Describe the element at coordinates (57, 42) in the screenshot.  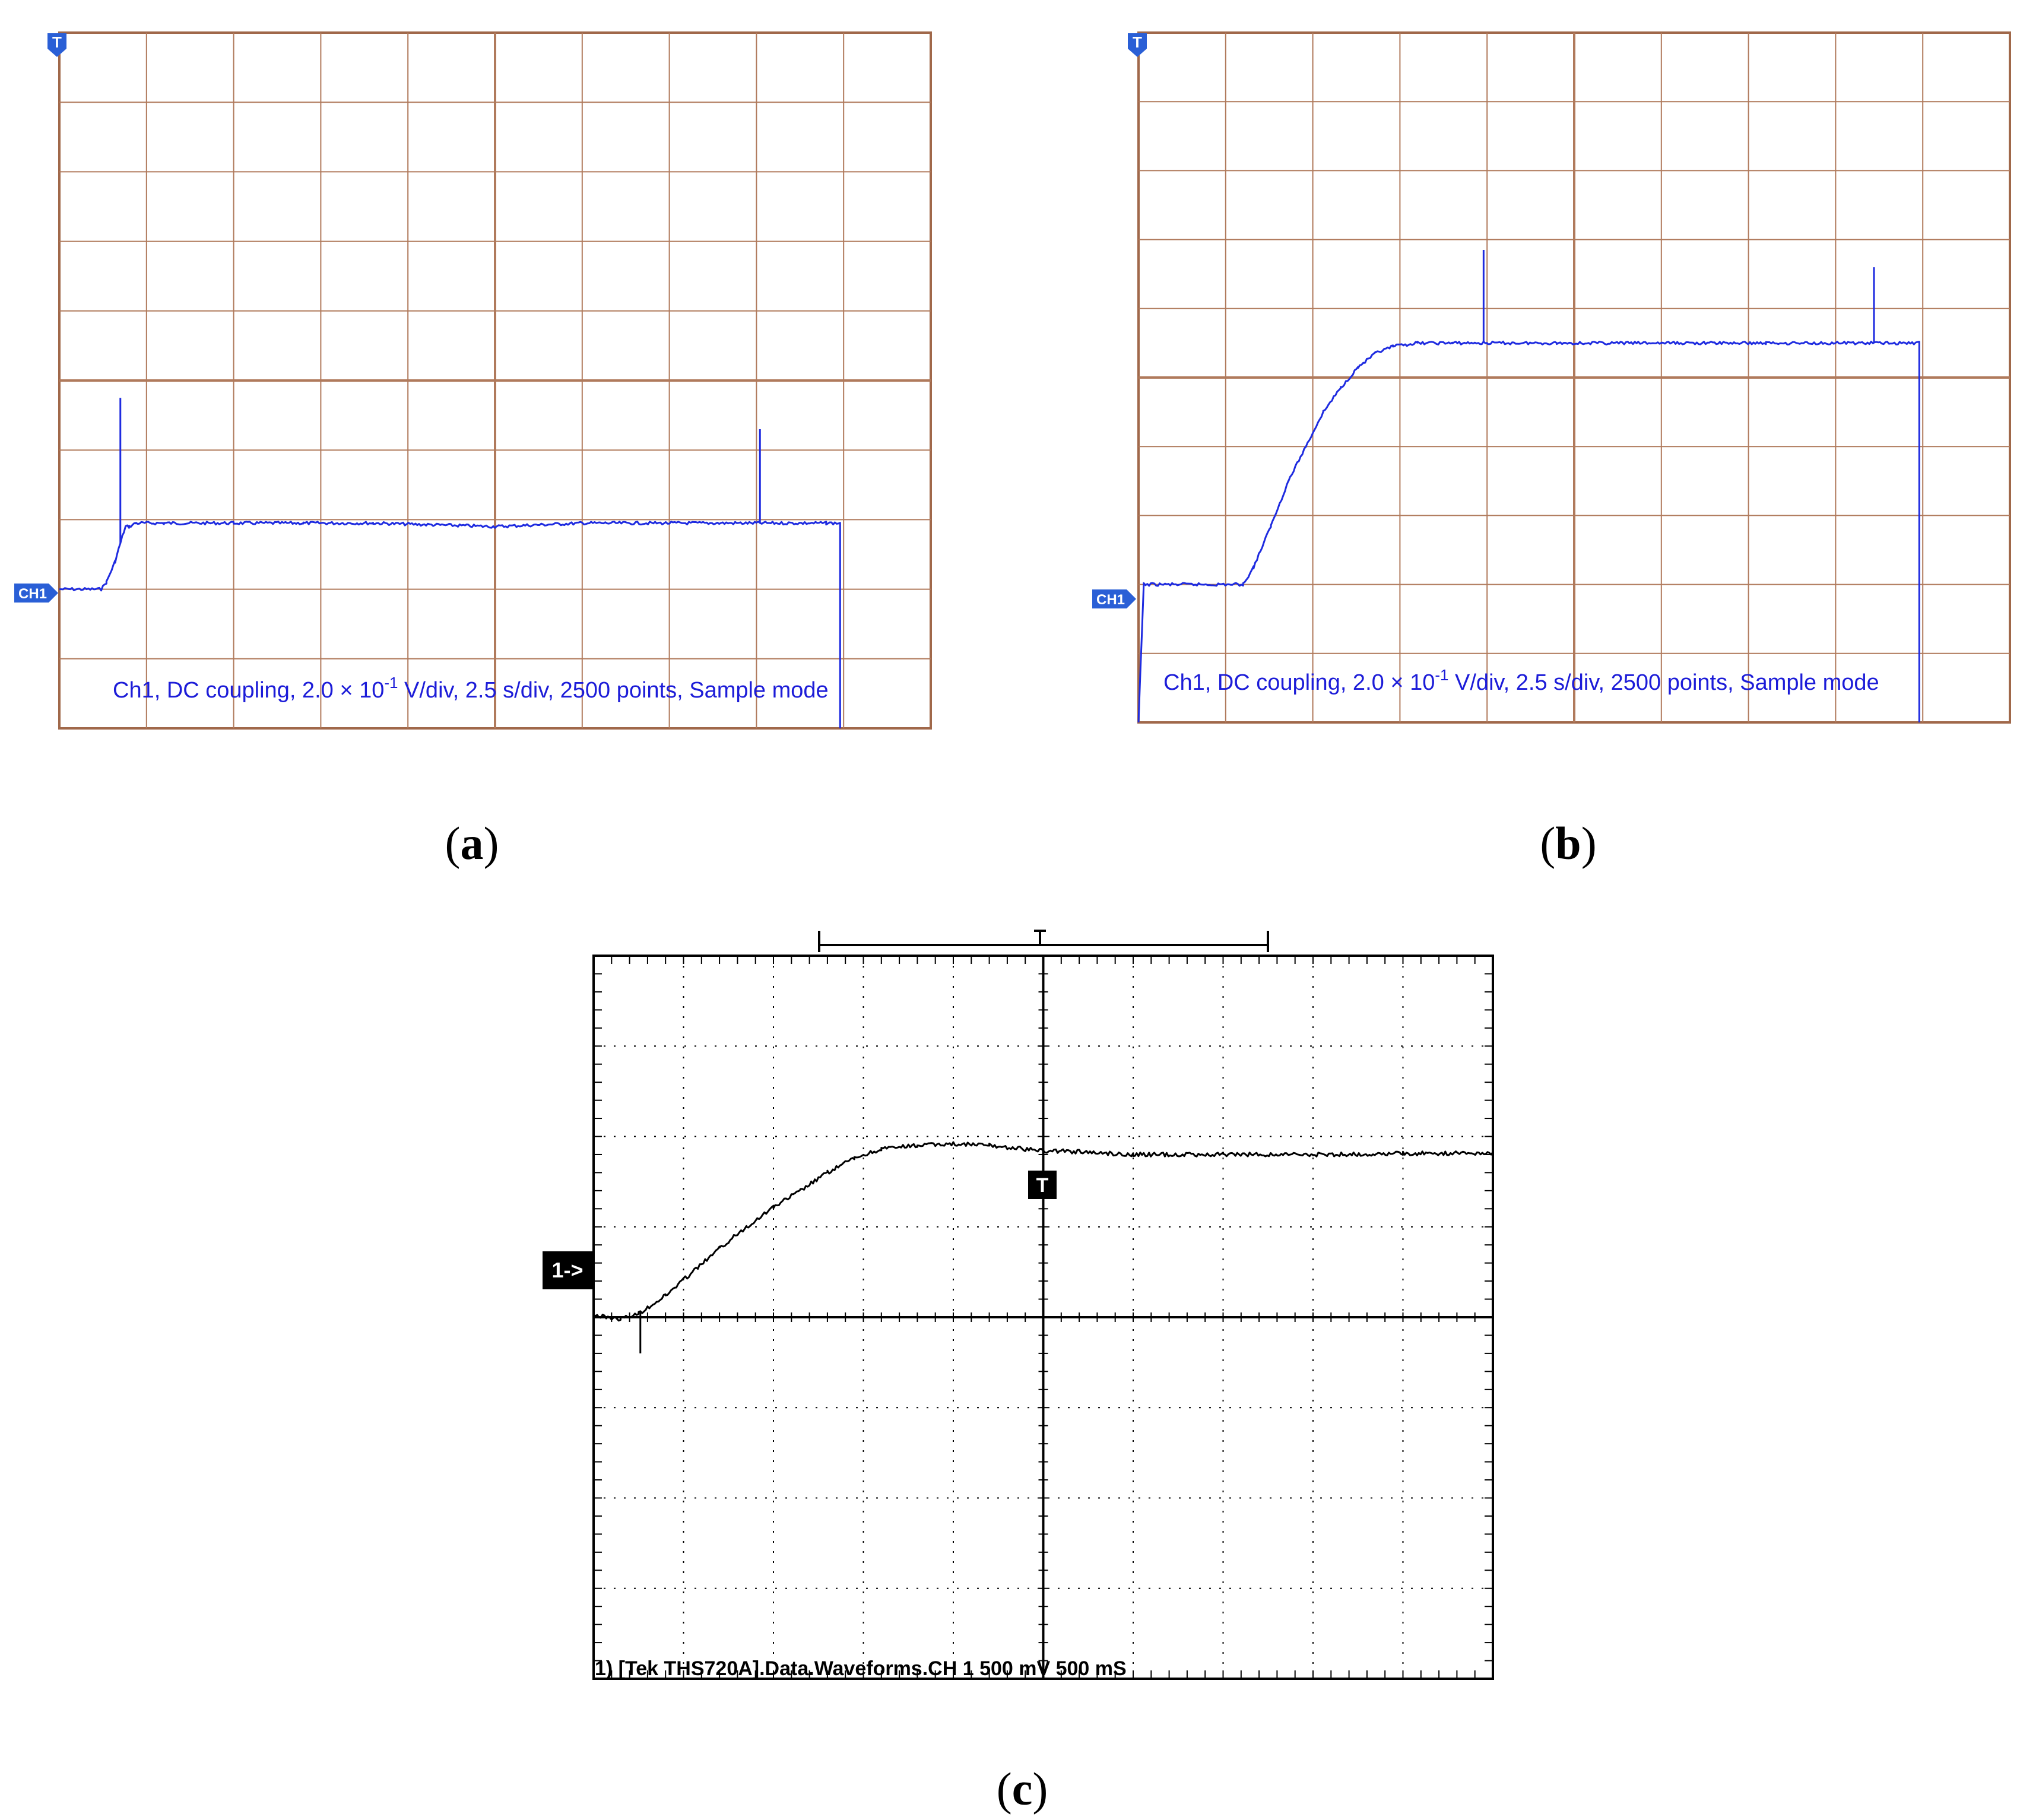
I see `panel-a-trigger-marker-text: T` at that location.